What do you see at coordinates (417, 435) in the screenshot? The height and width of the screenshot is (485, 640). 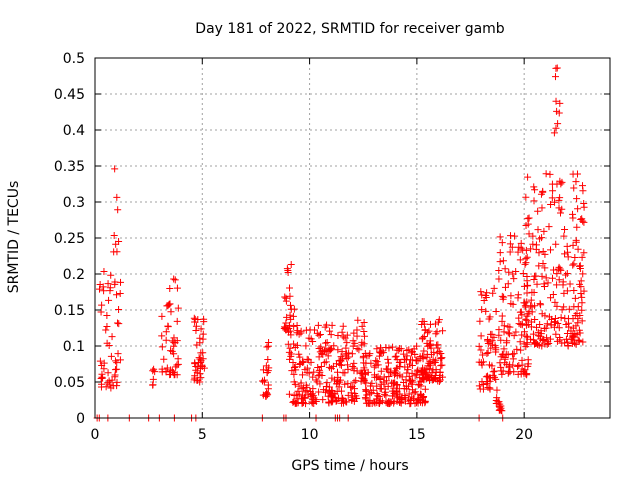 I see `x-tick-label: 15` at bounding box center [417, 435].